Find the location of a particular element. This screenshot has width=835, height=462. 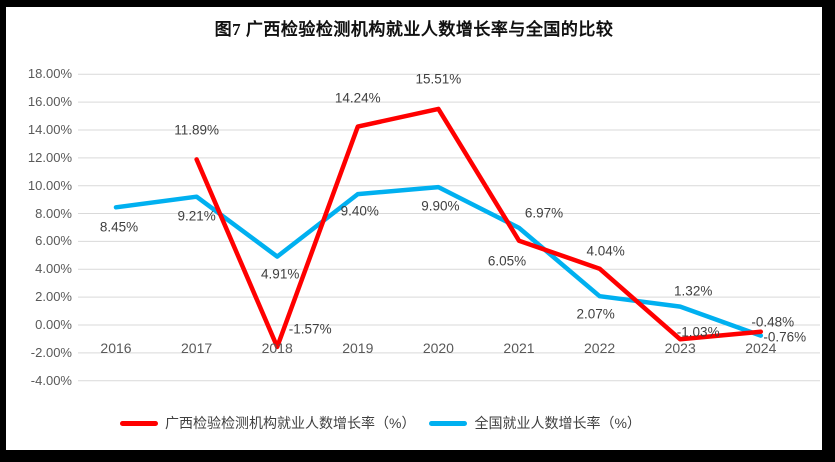

y-axis-tick-label: 18.00% is located at coordinates (49, 74).